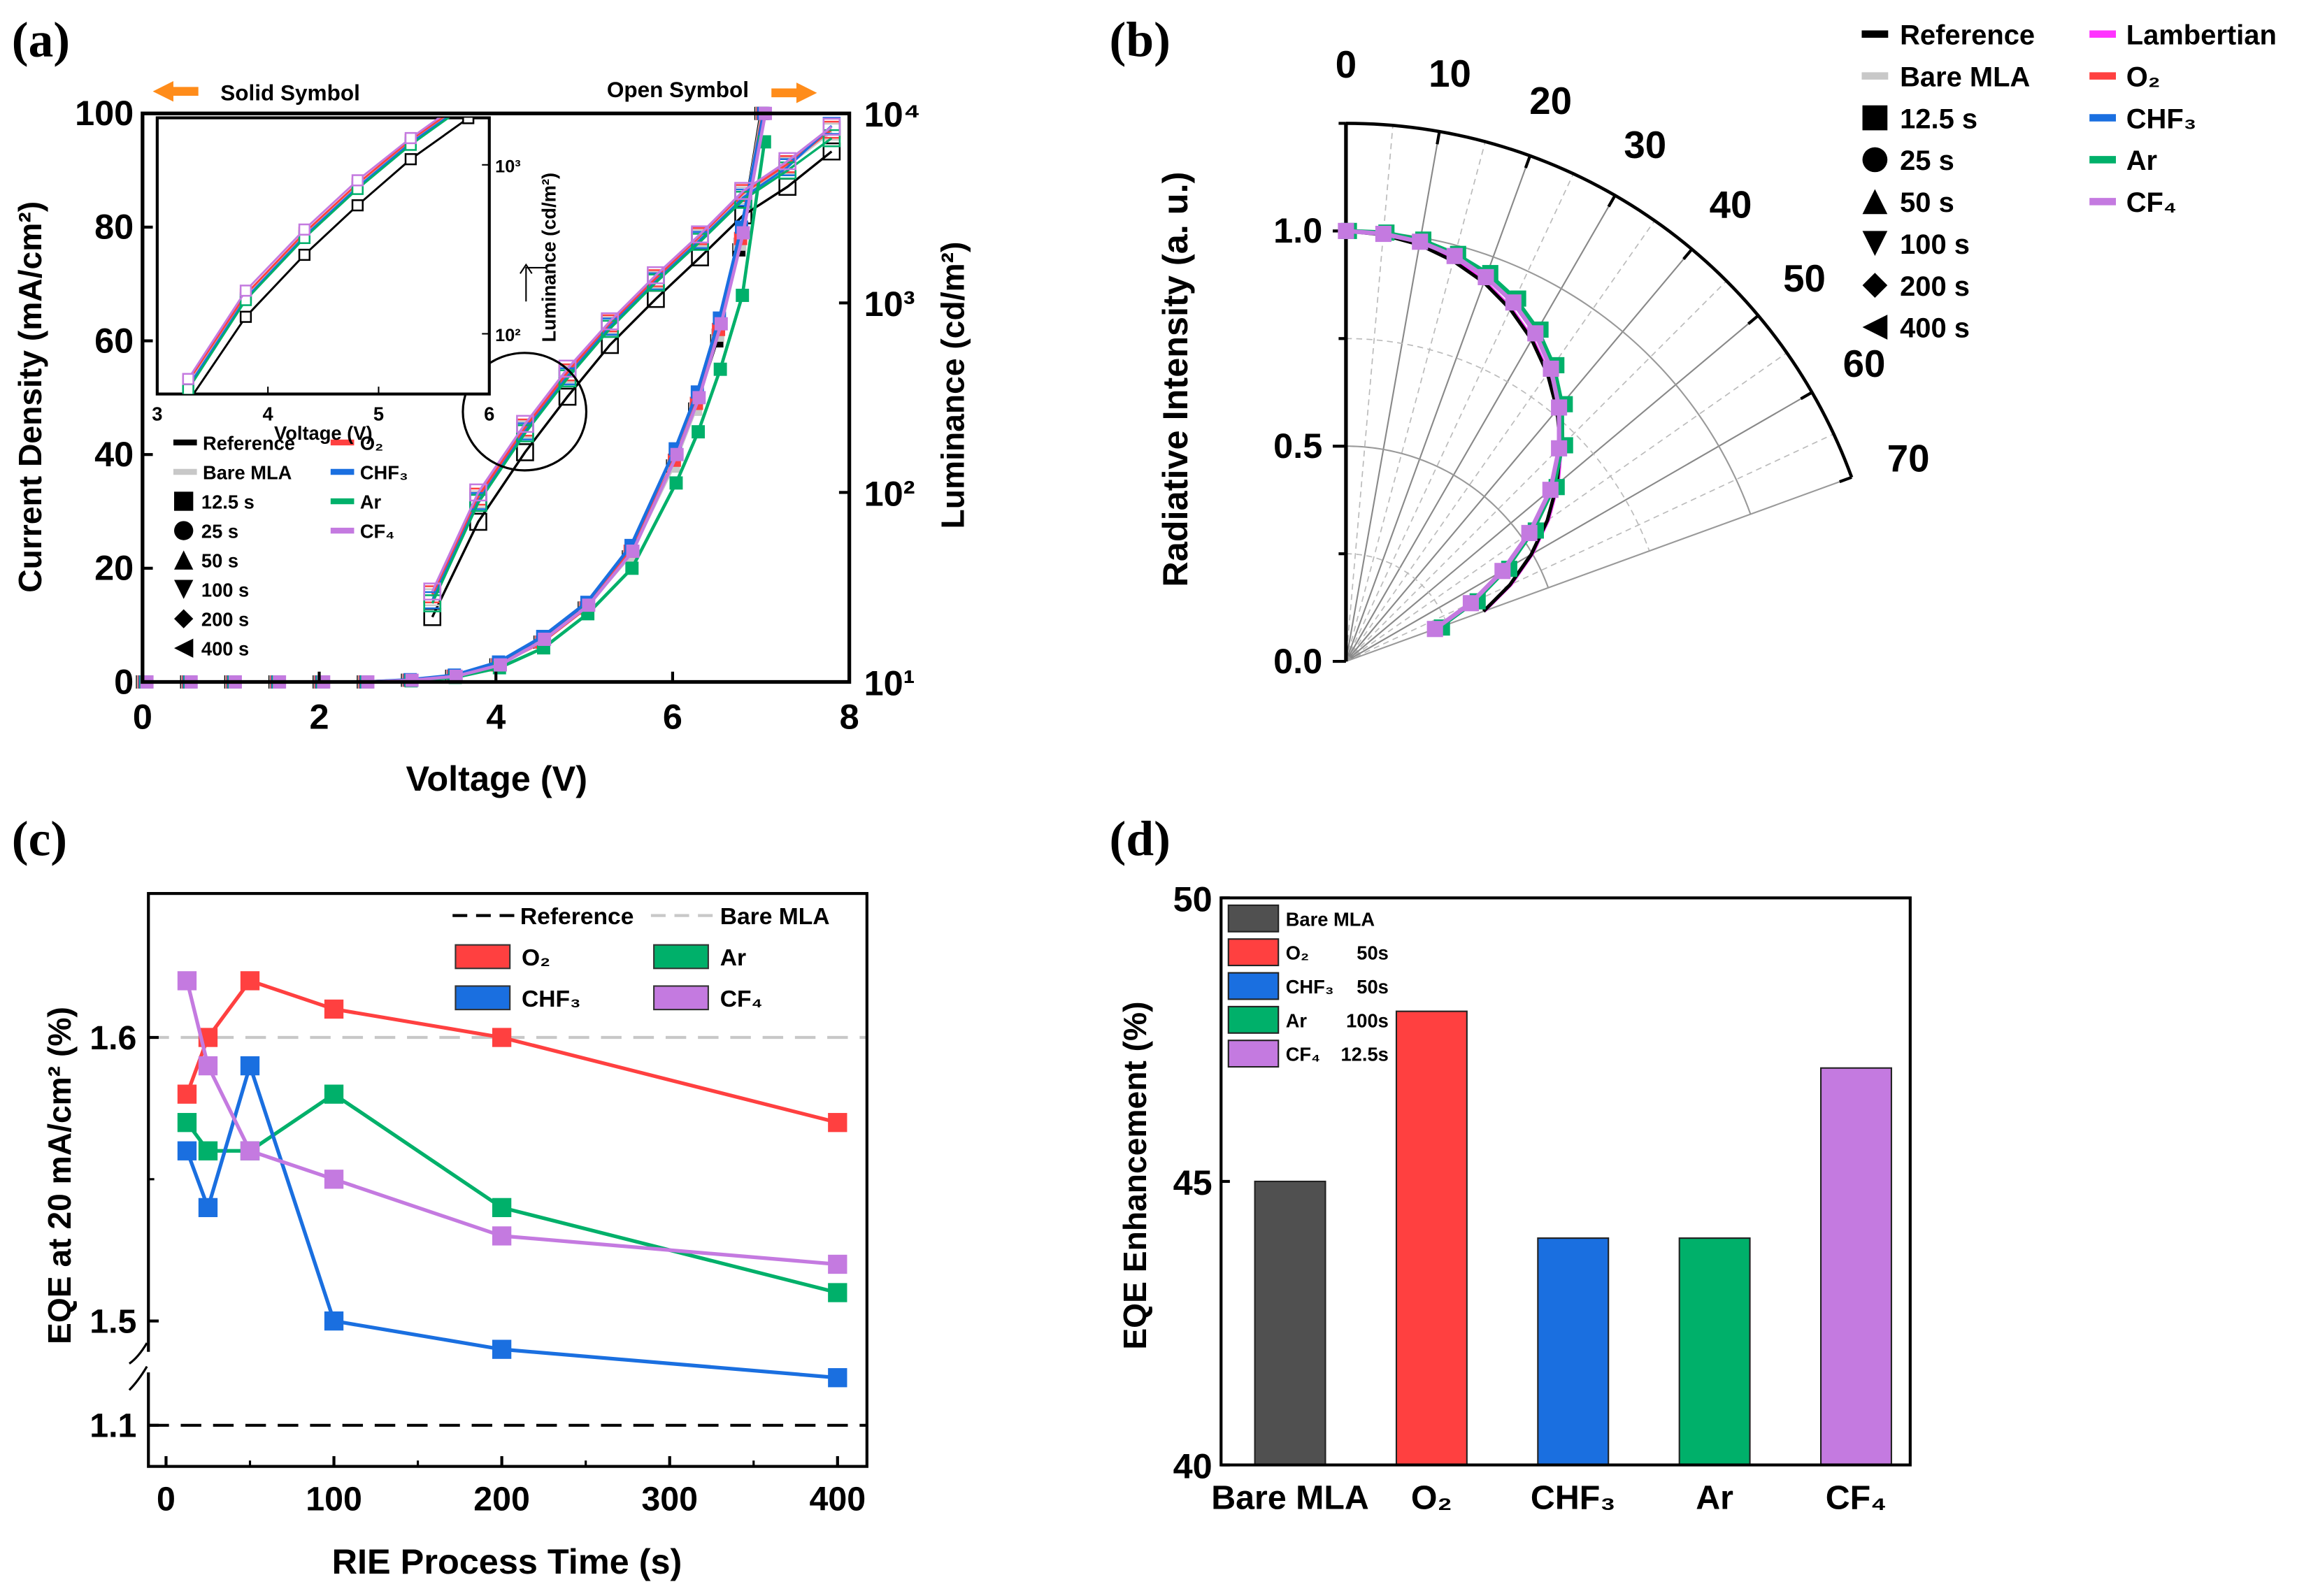 This screenshot has height=1596, width=2304. I want to click on legend-b, so click(1989, 185).